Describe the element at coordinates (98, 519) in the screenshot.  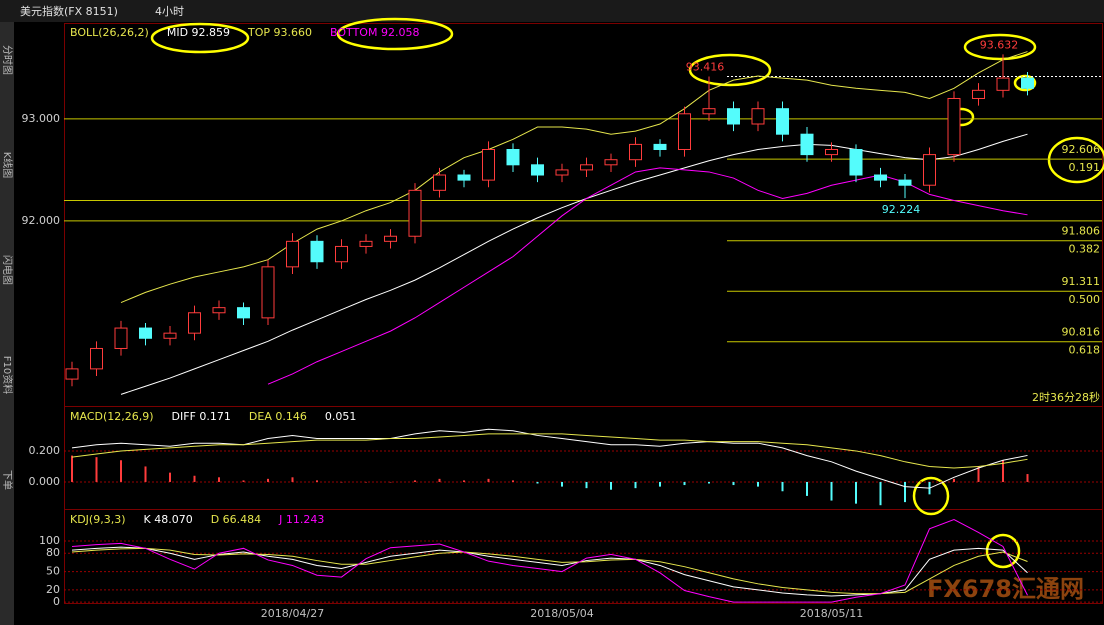
I see `legend-label: KDJ(9,3,3)` at that location.